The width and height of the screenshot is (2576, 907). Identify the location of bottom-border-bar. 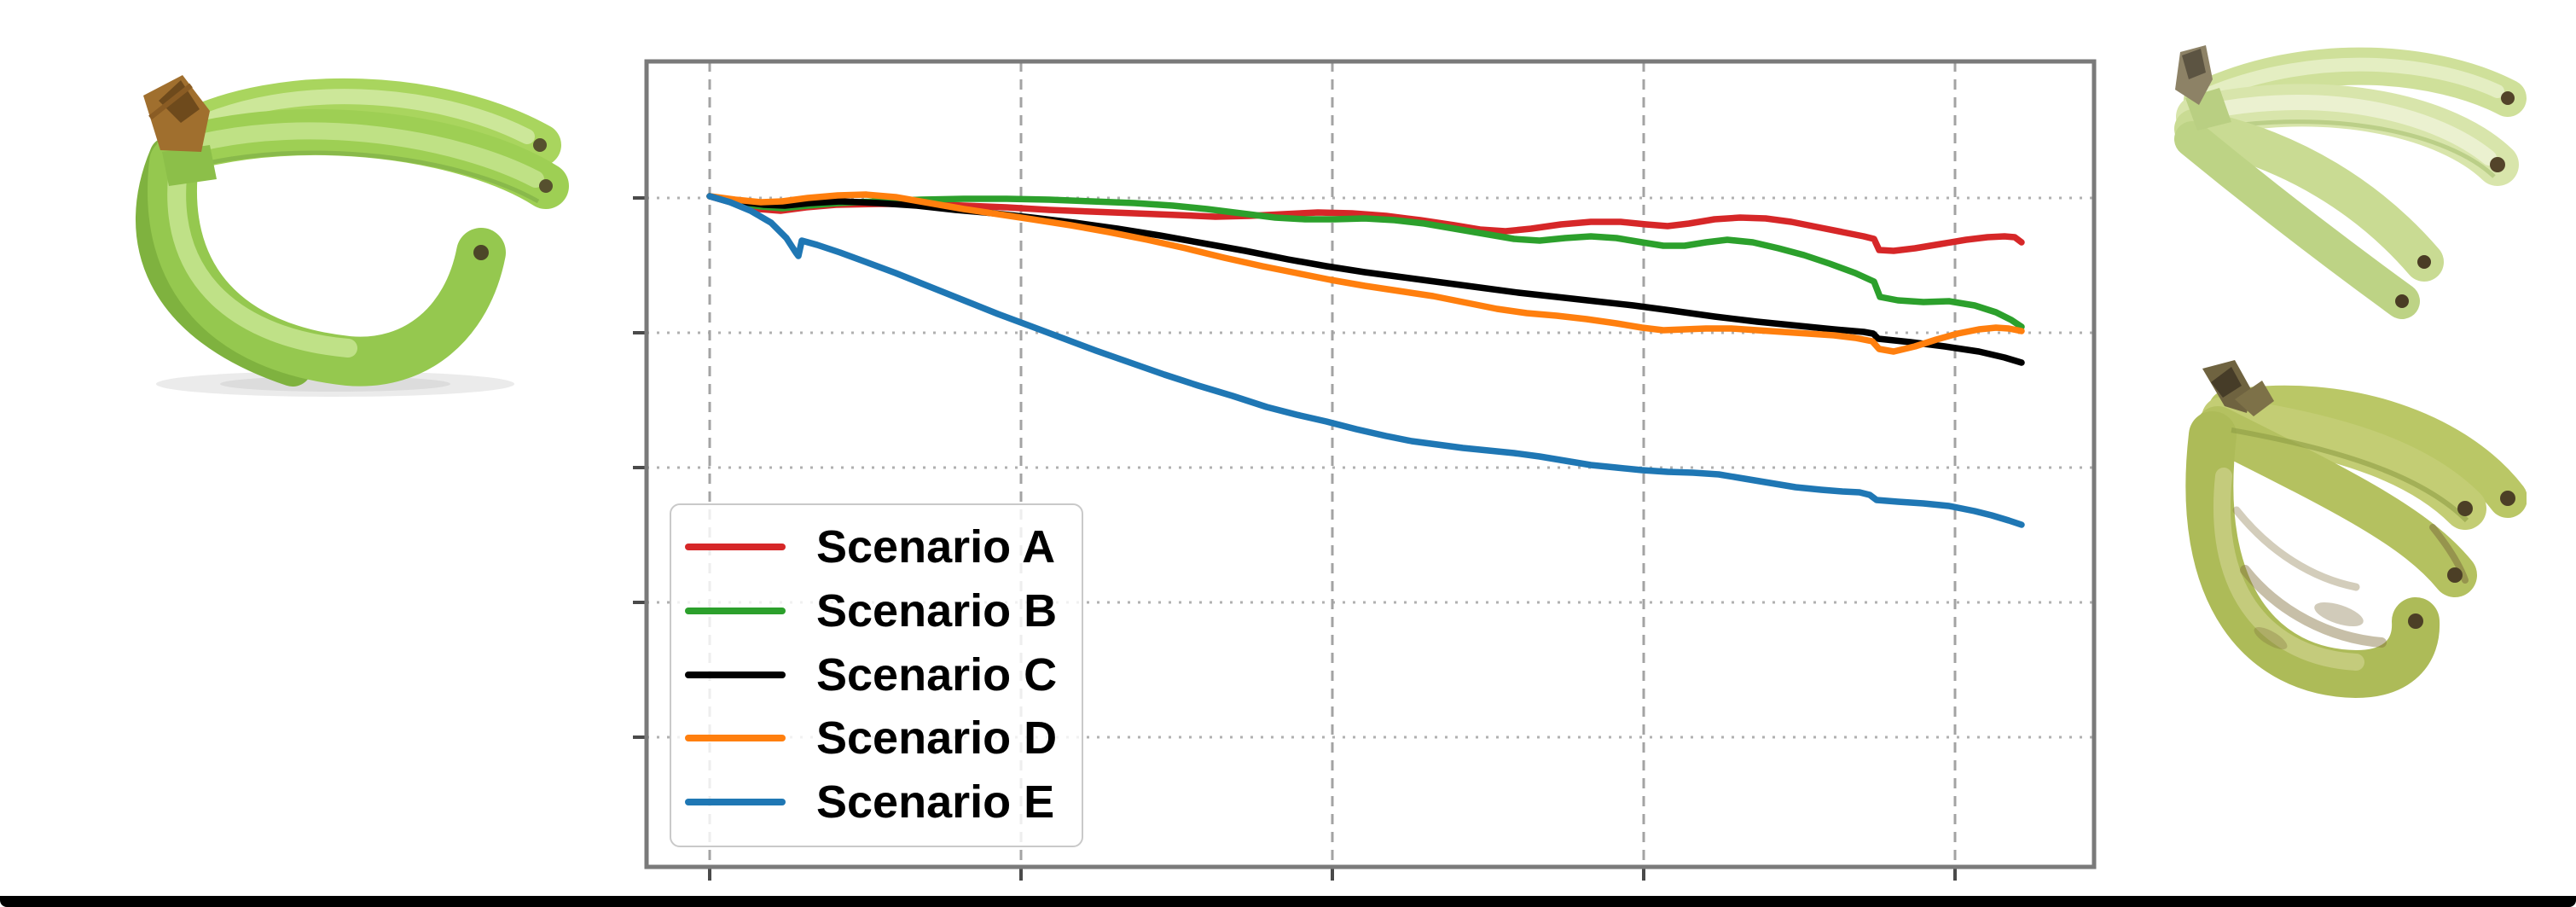
(1288, 901).